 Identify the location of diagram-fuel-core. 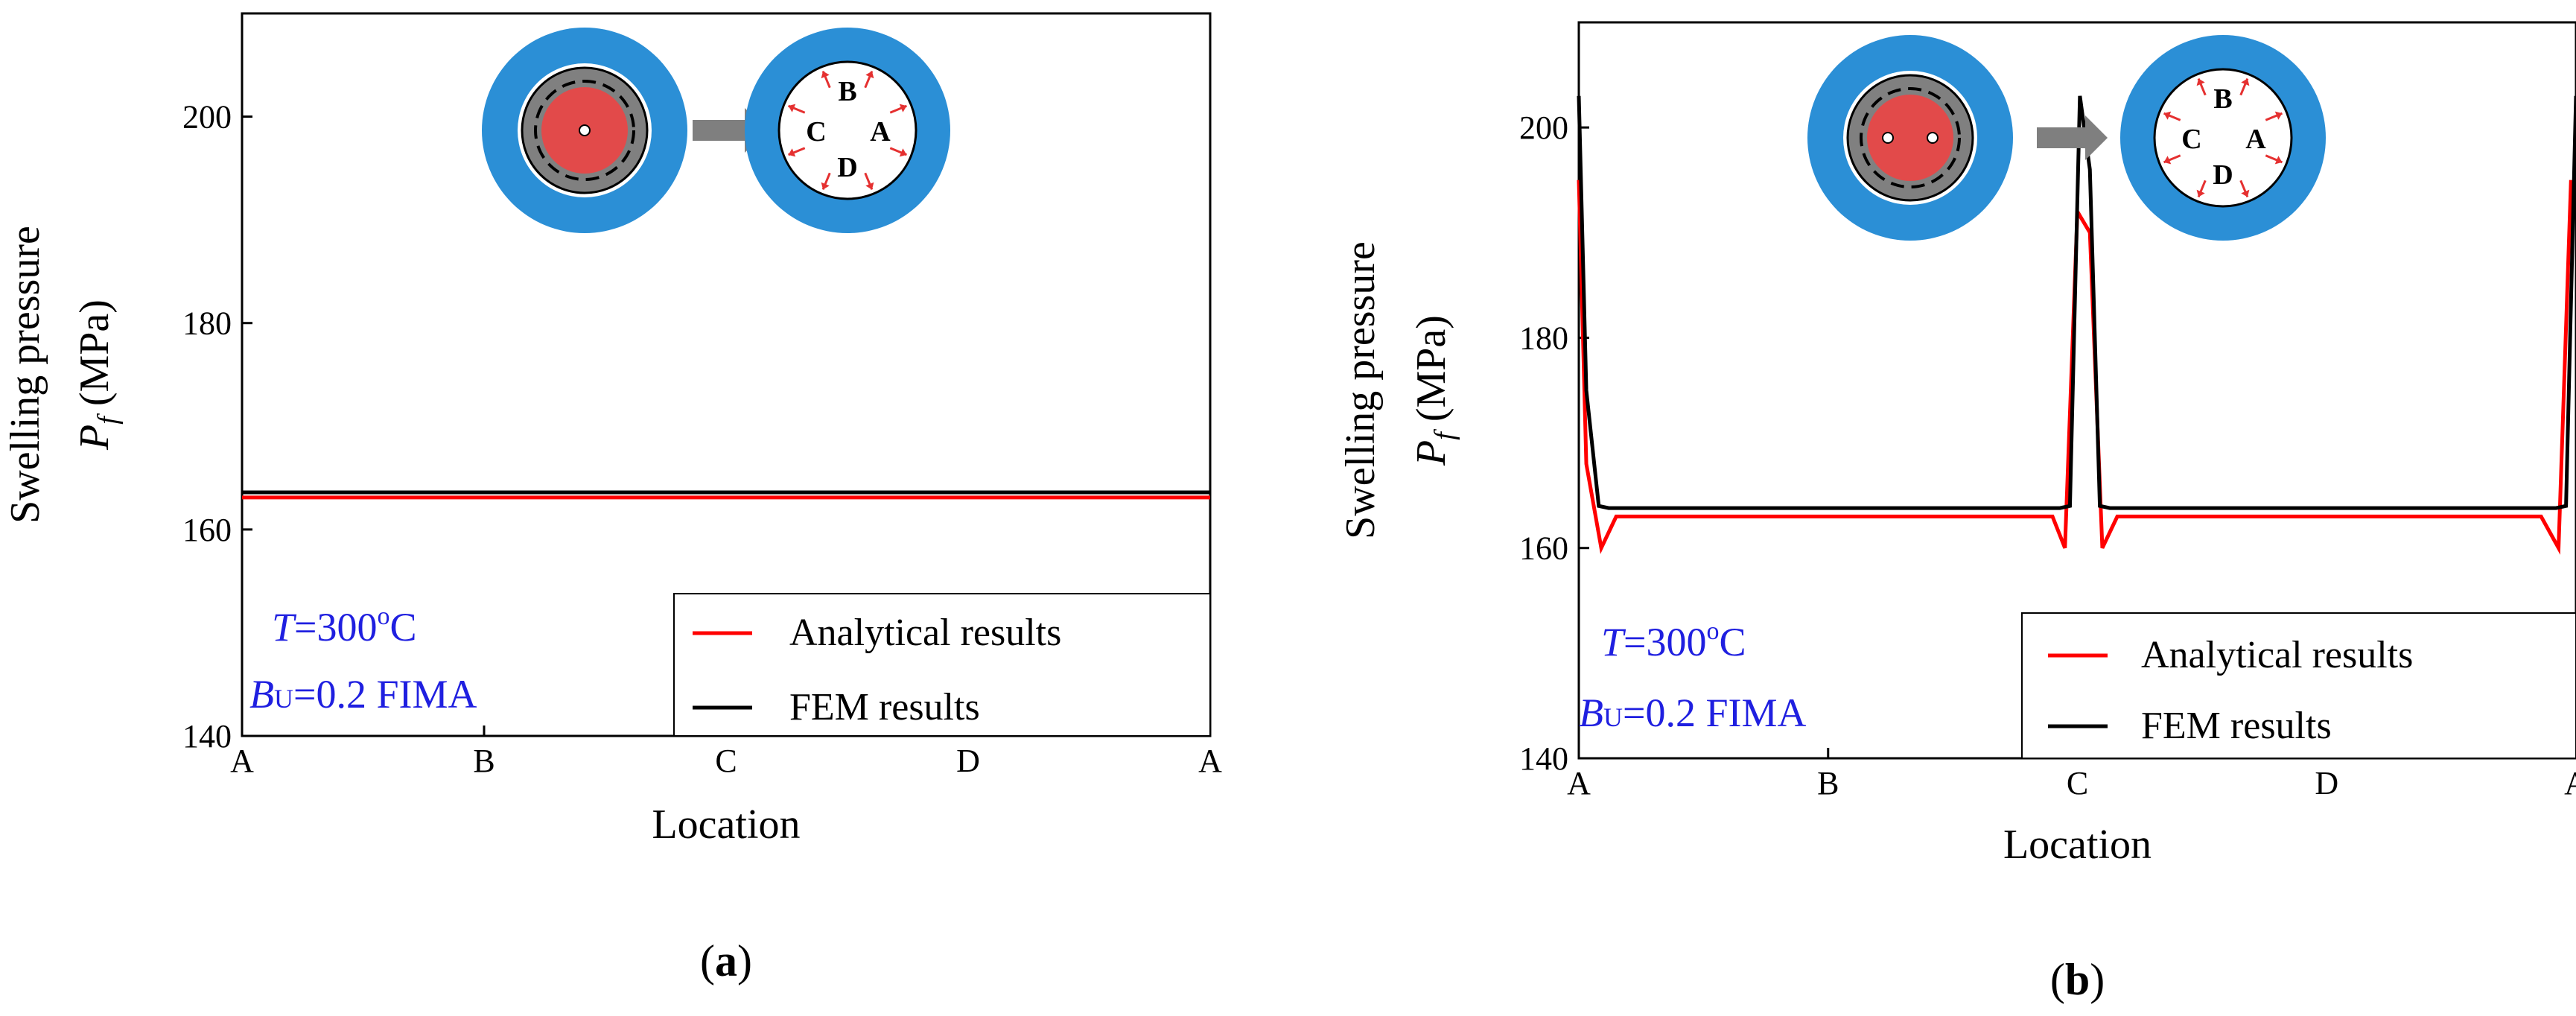
(1910, 138).